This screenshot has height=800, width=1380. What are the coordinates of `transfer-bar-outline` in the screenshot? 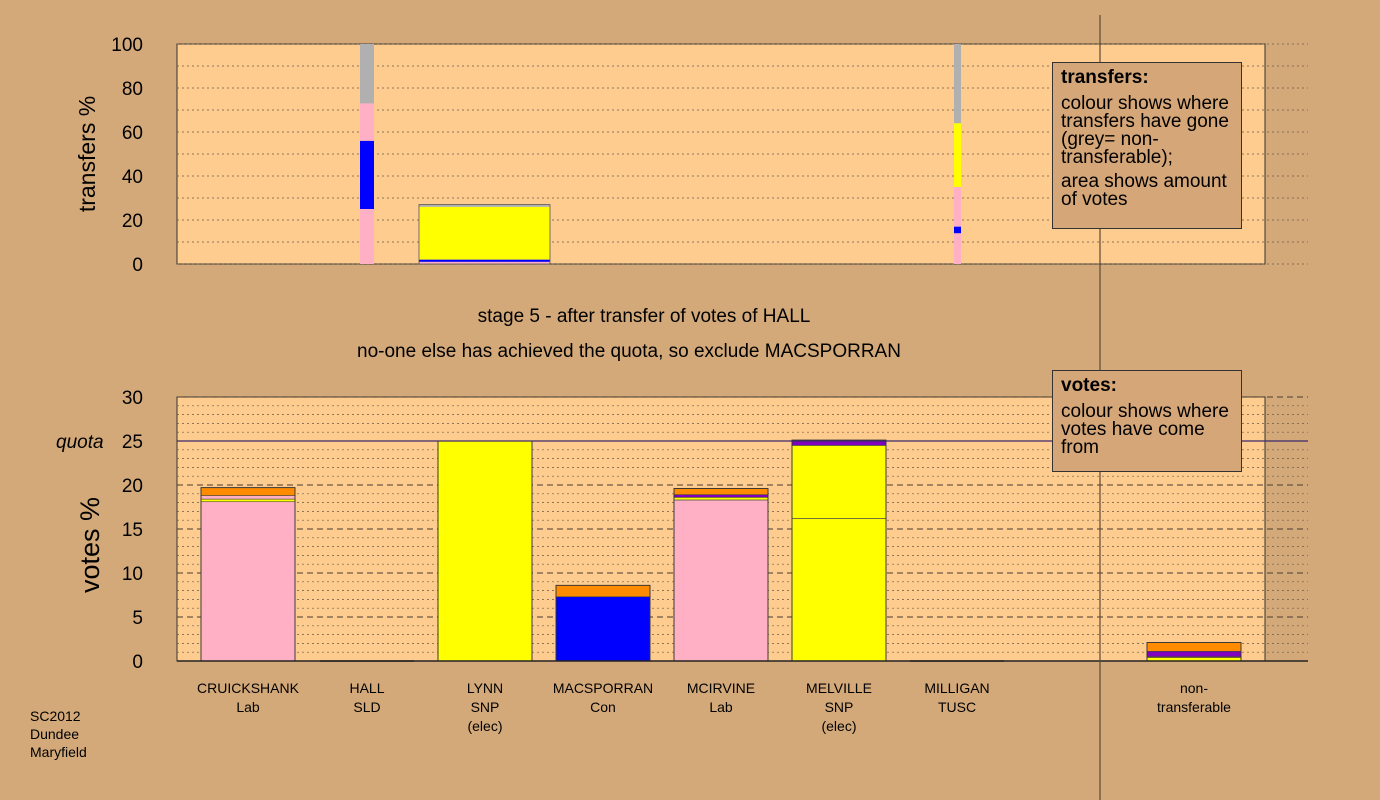 It's located at (484, 234).